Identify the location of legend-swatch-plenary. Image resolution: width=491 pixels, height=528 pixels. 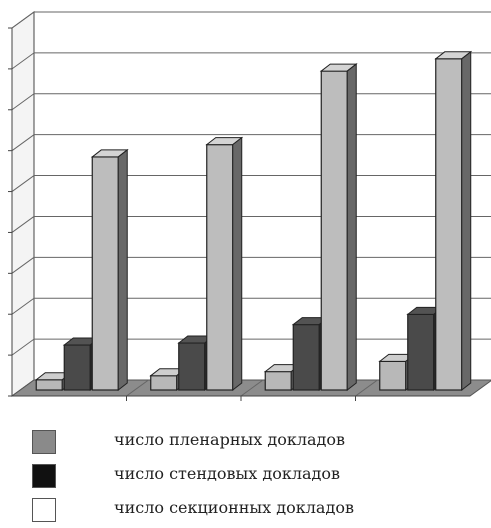
(44, 442).